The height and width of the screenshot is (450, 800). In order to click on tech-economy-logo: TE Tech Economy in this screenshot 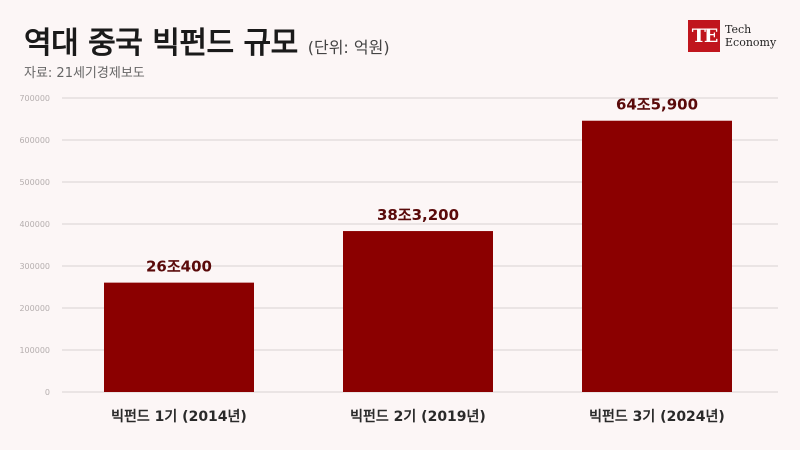, I will do `click(732, 36)`.